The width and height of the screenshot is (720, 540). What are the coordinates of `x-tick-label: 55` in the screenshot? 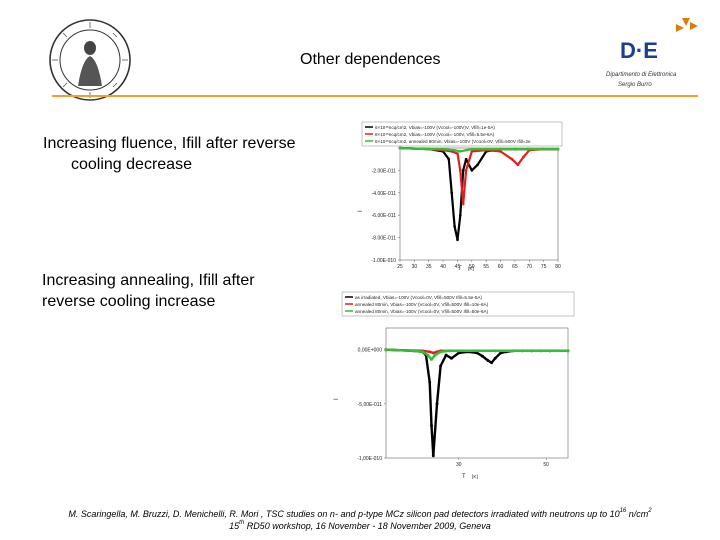 It's located at (486, 267).